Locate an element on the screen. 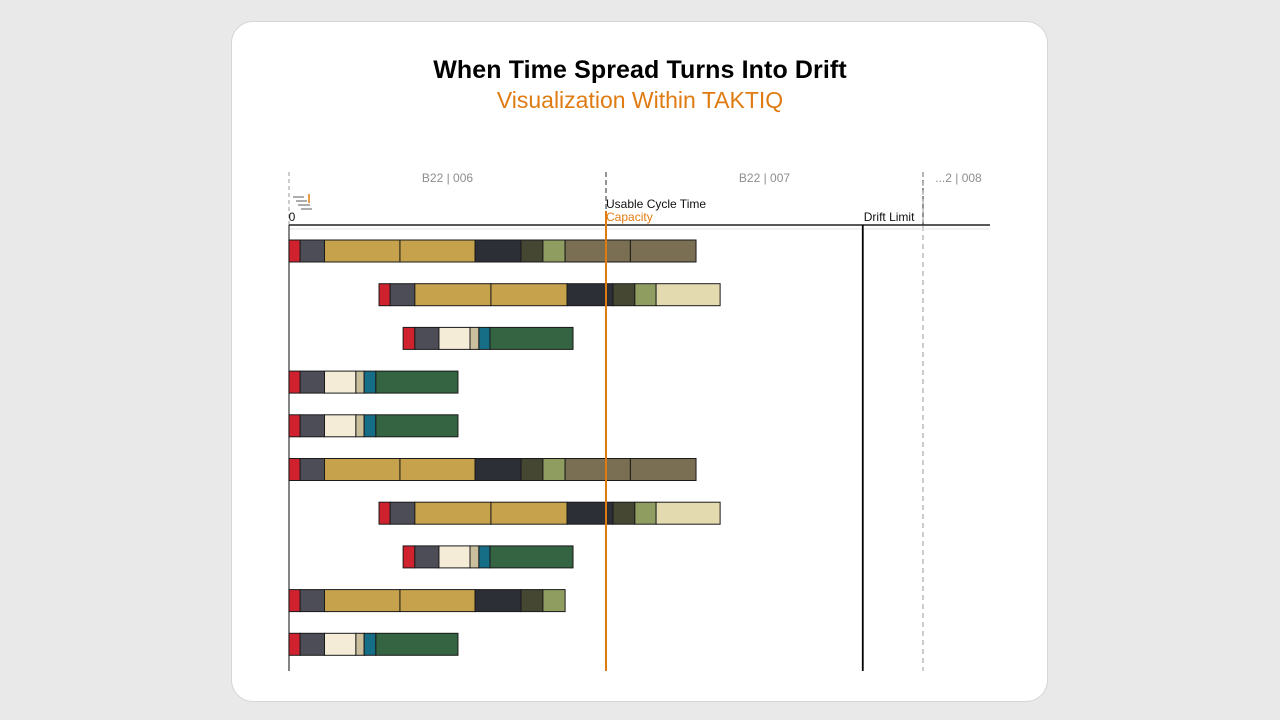 The height and width of the screenshot is (720, 1280). period-label: ...2 | 008 is located at coordinates (958, 178).